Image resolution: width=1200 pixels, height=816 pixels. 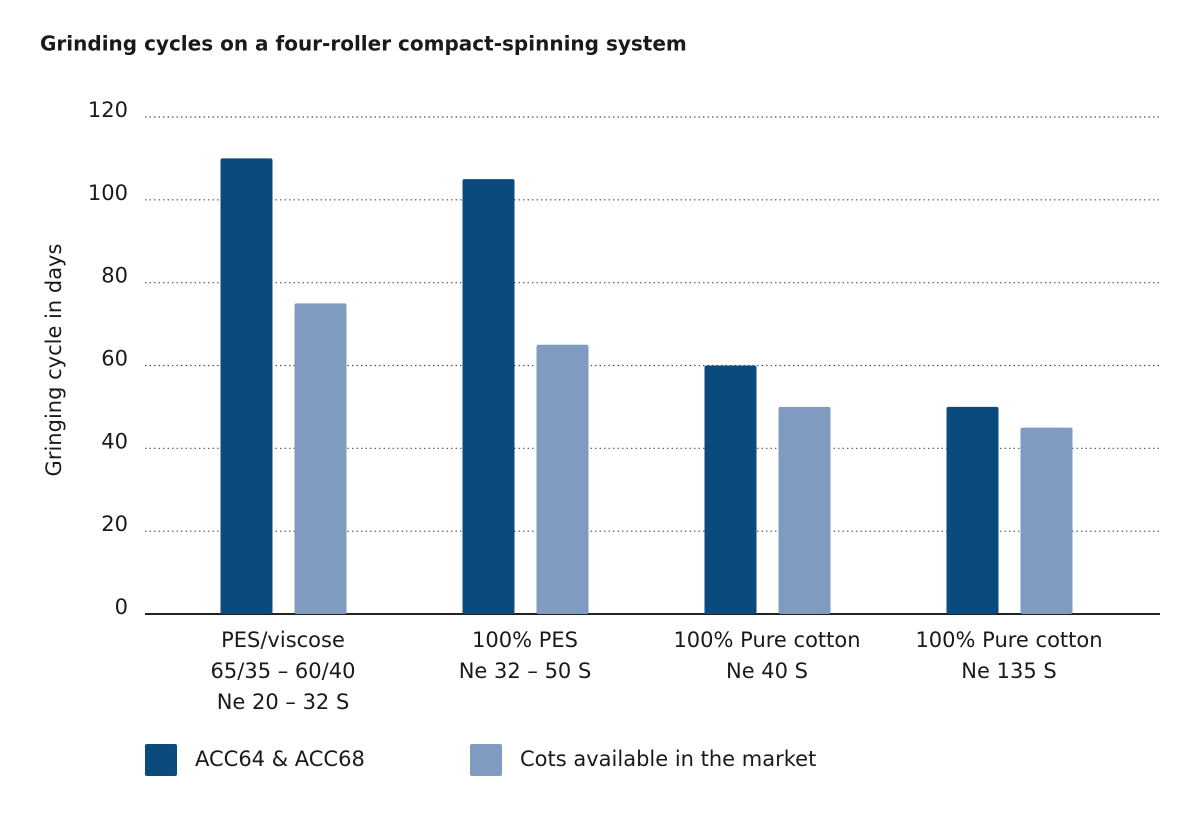 What do you see at coordinates (114, 359) in the screenshot?
I see `y-tick-label: 60` at bounding box center [114, 359].